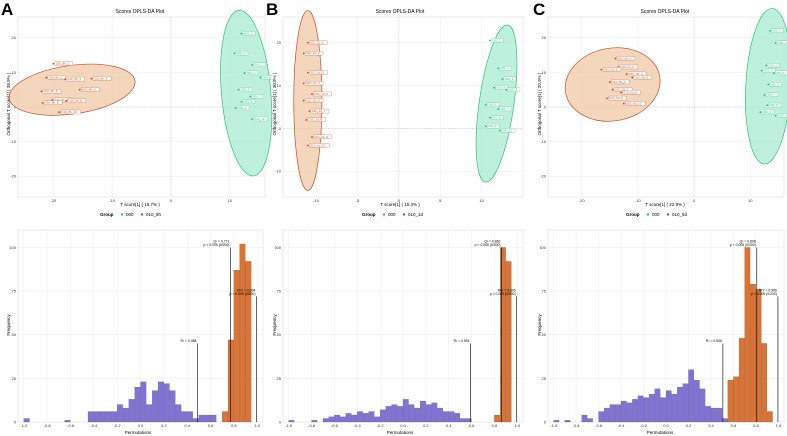 The height and width of the screenshot is (436, 787). What do you see at coordinates (53, 200) in the screenshot?
I see `x-tick-label: -20` at bounding box center [53, 200].